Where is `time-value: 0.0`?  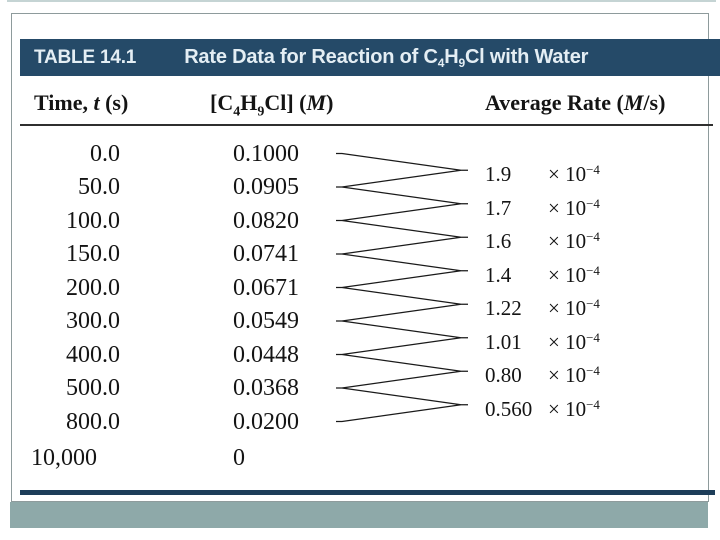 time-value: 0.0 is located at coordinates (105, 153).